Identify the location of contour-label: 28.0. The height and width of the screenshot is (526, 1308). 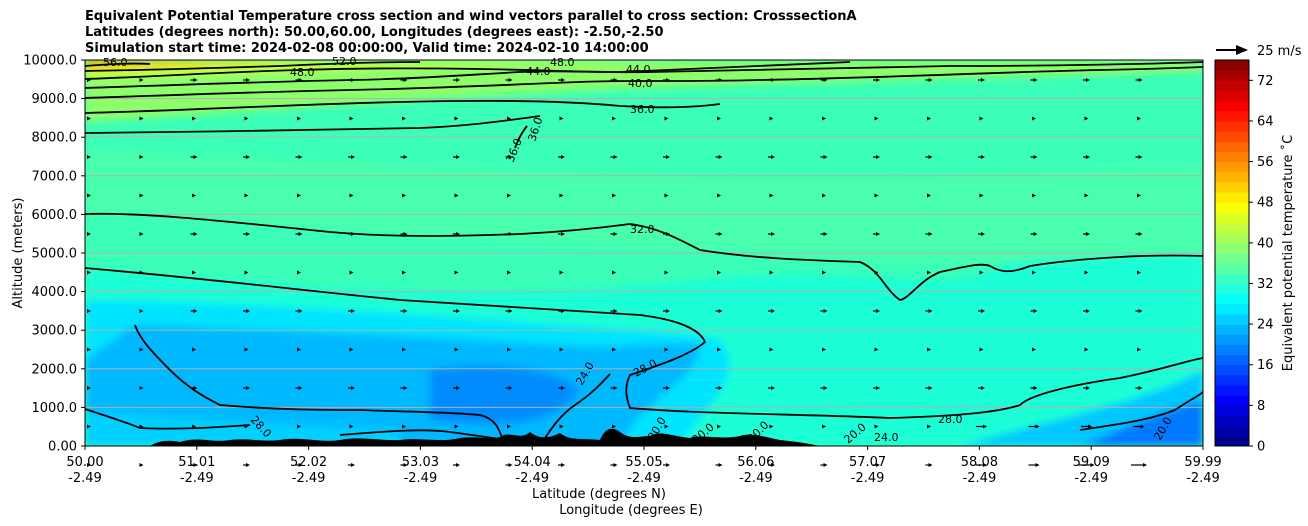
(950, 419).